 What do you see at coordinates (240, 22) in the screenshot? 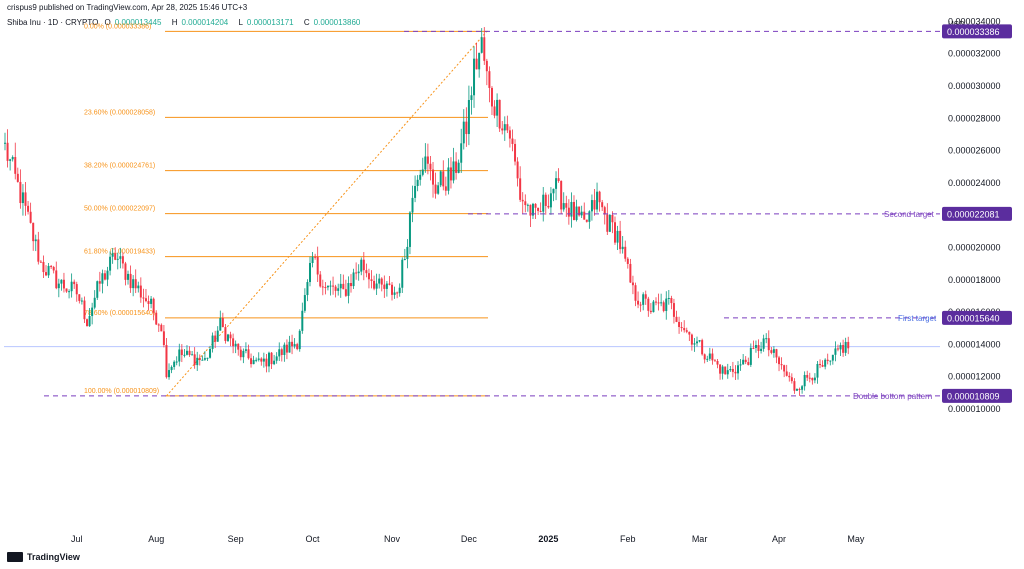
I see `ohlc-low-label: L` at bounding box center [240, 22].